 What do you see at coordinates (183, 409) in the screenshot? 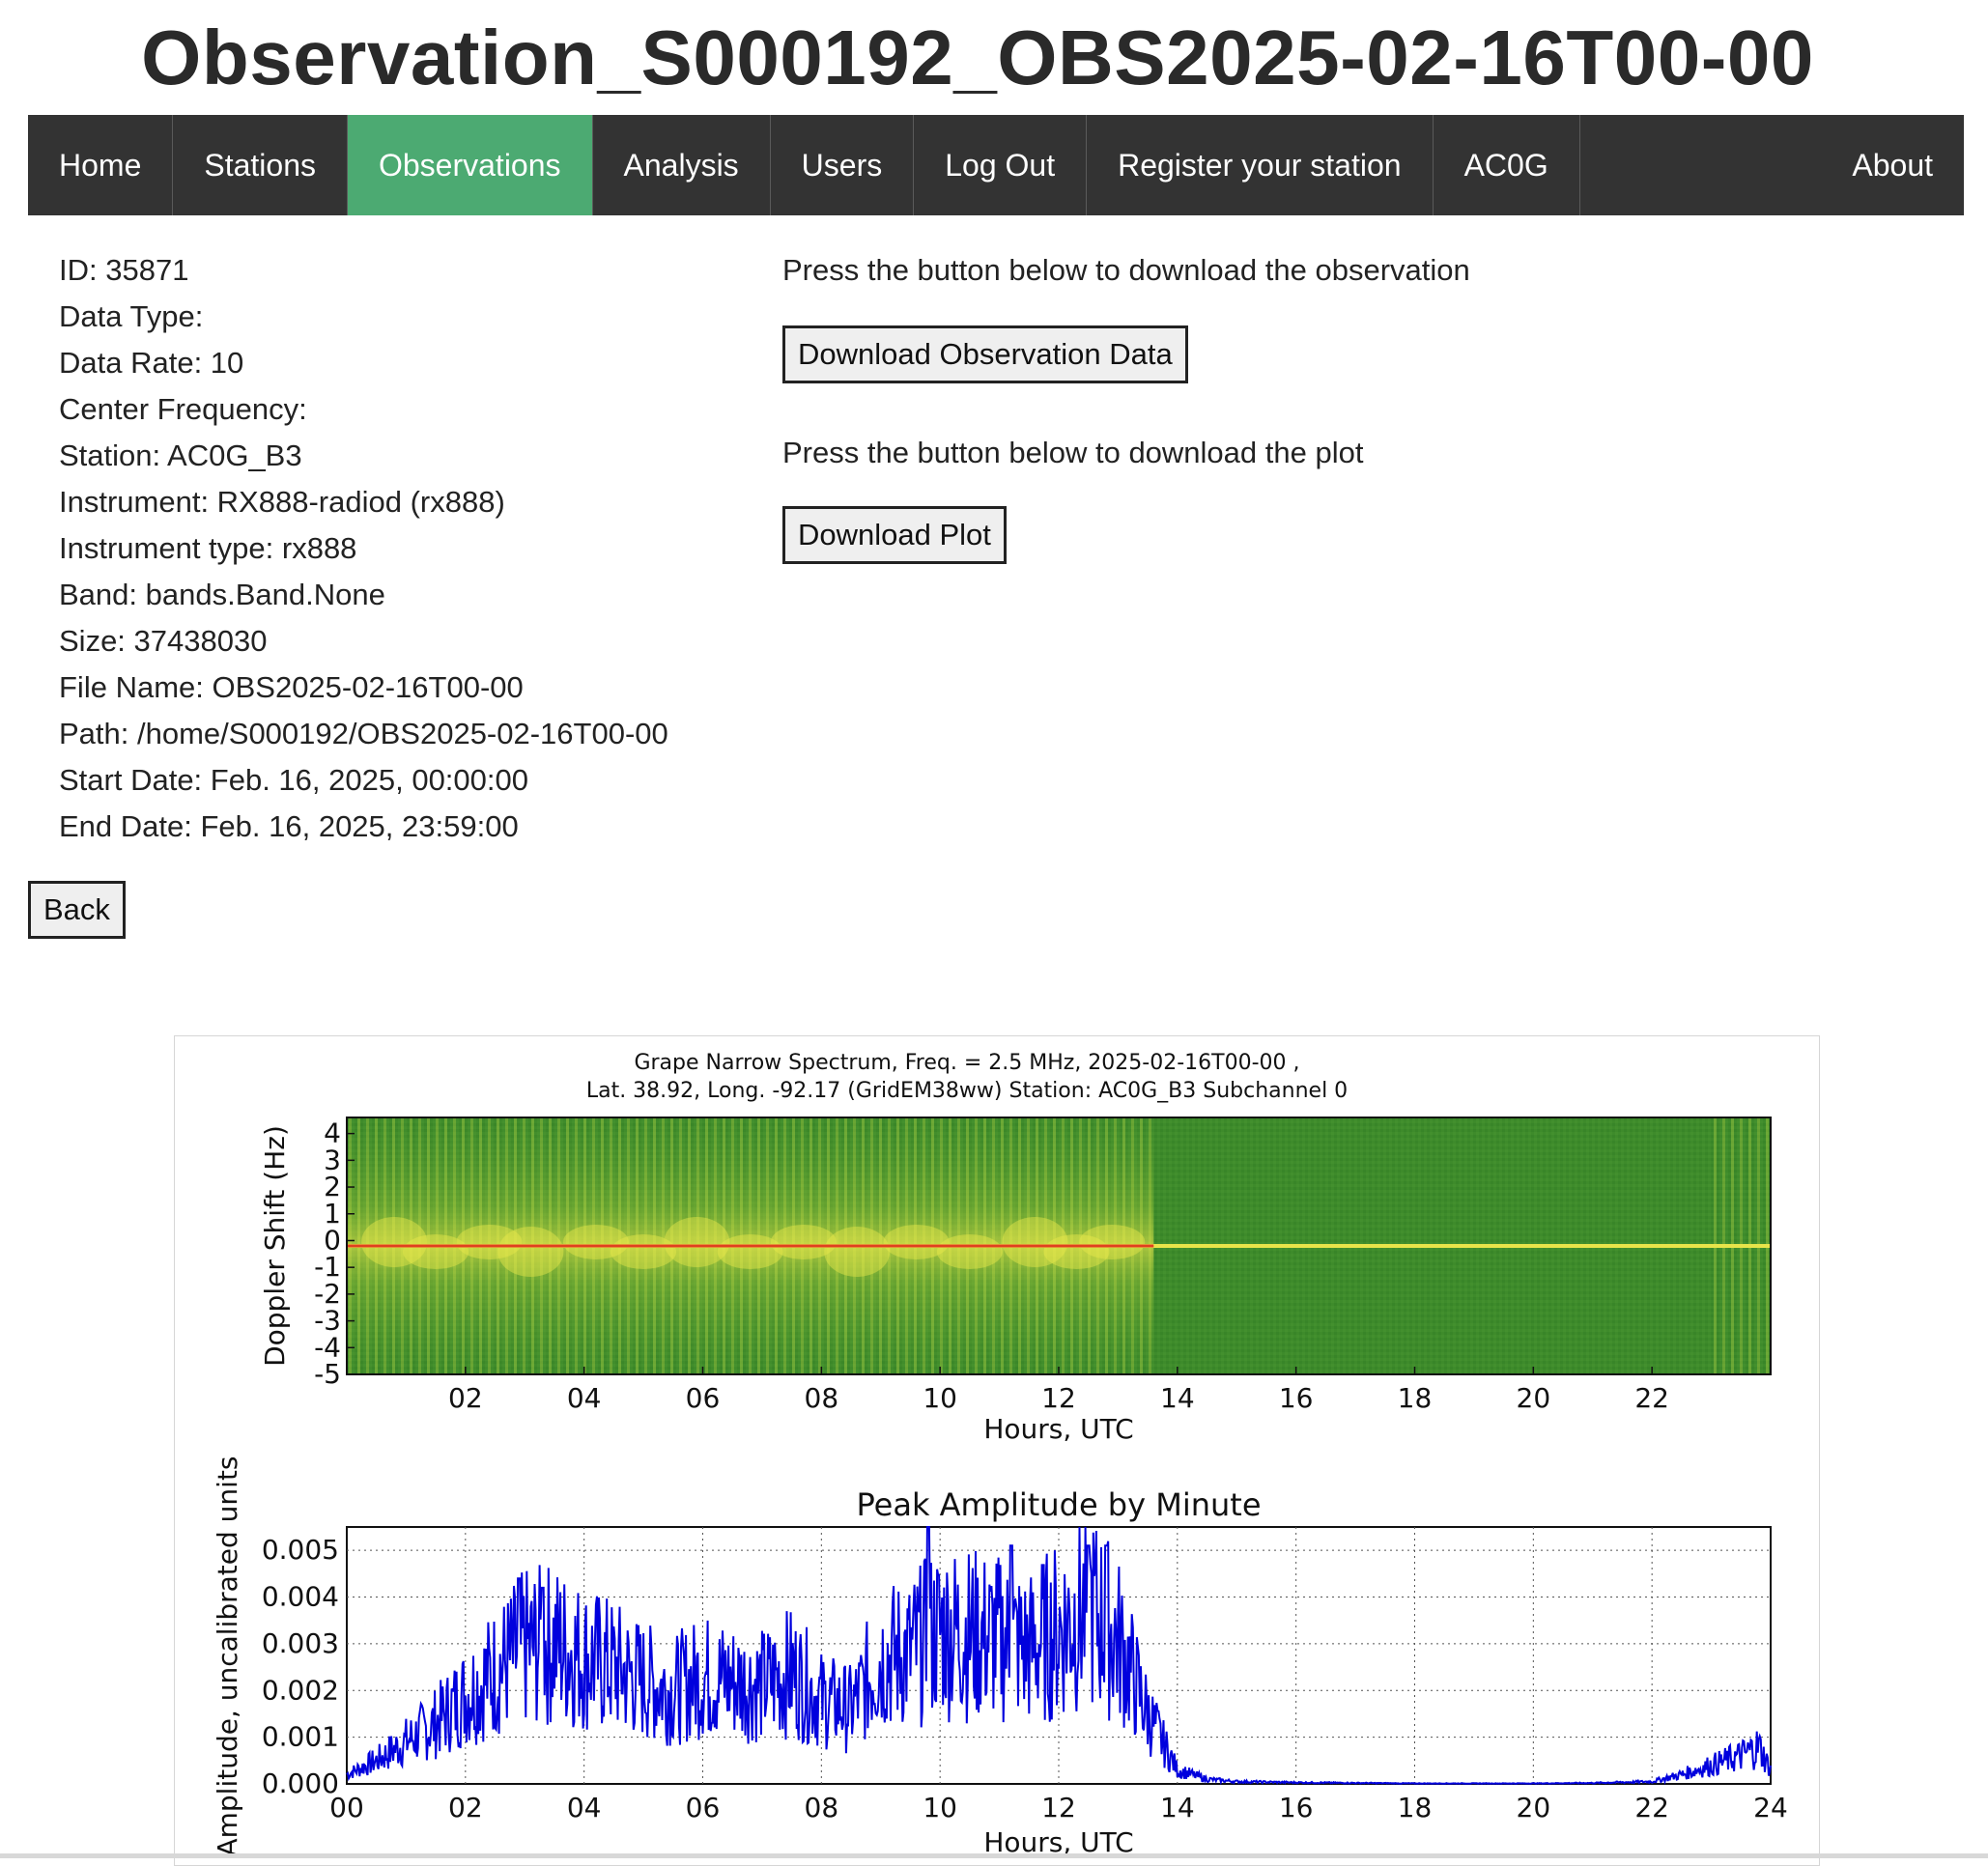
I see `detail-center-frequency: Center Frequency:` at bounding box center [183, 409].